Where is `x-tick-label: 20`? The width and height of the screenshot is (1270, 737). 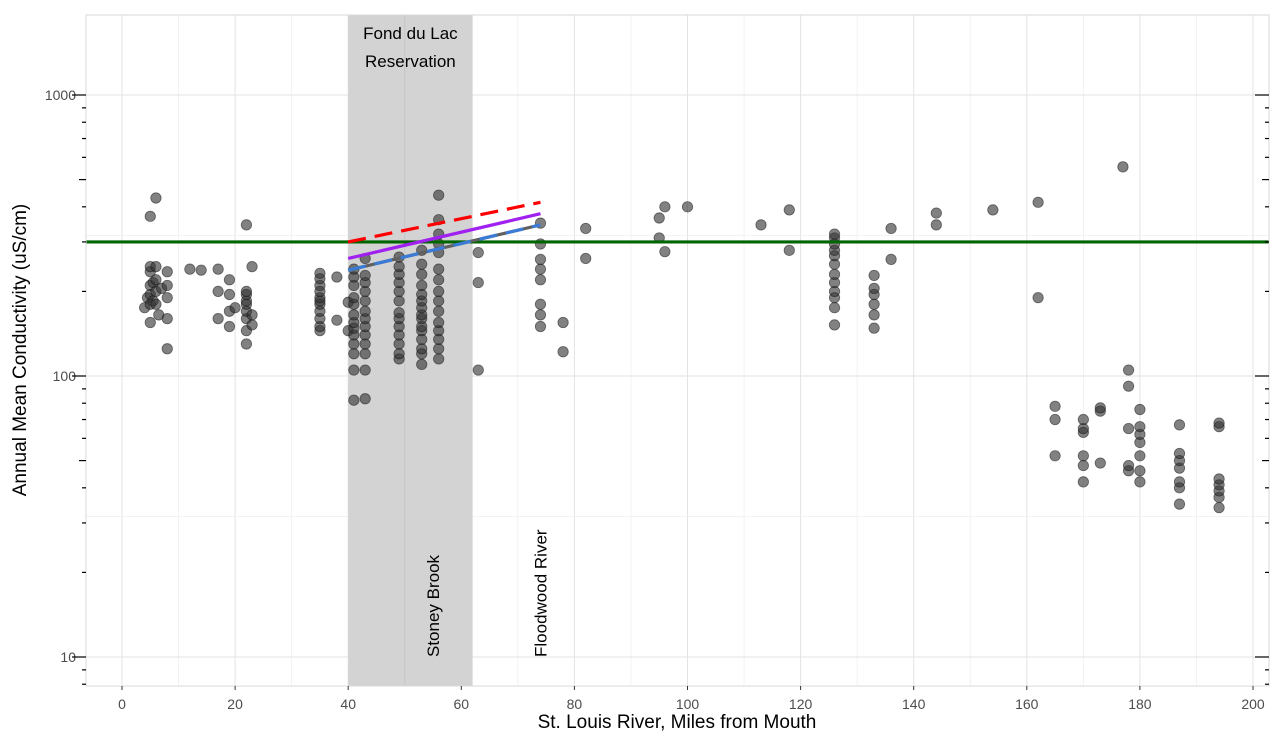 x-tick-label: 20 is located at coordinates (235, 704).